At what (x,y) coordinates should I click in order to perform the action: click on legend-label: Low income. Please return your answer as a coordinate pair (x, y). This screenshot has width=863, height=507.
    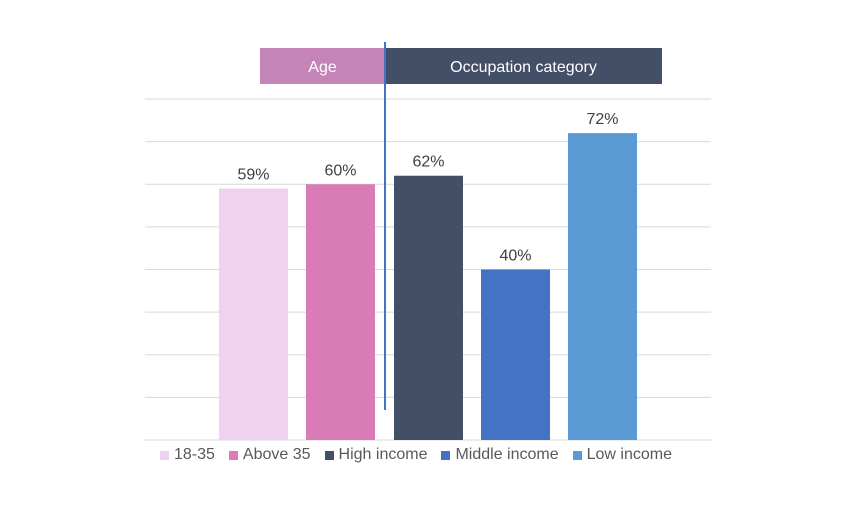
    Looking at the image, I should click on (629, 454).